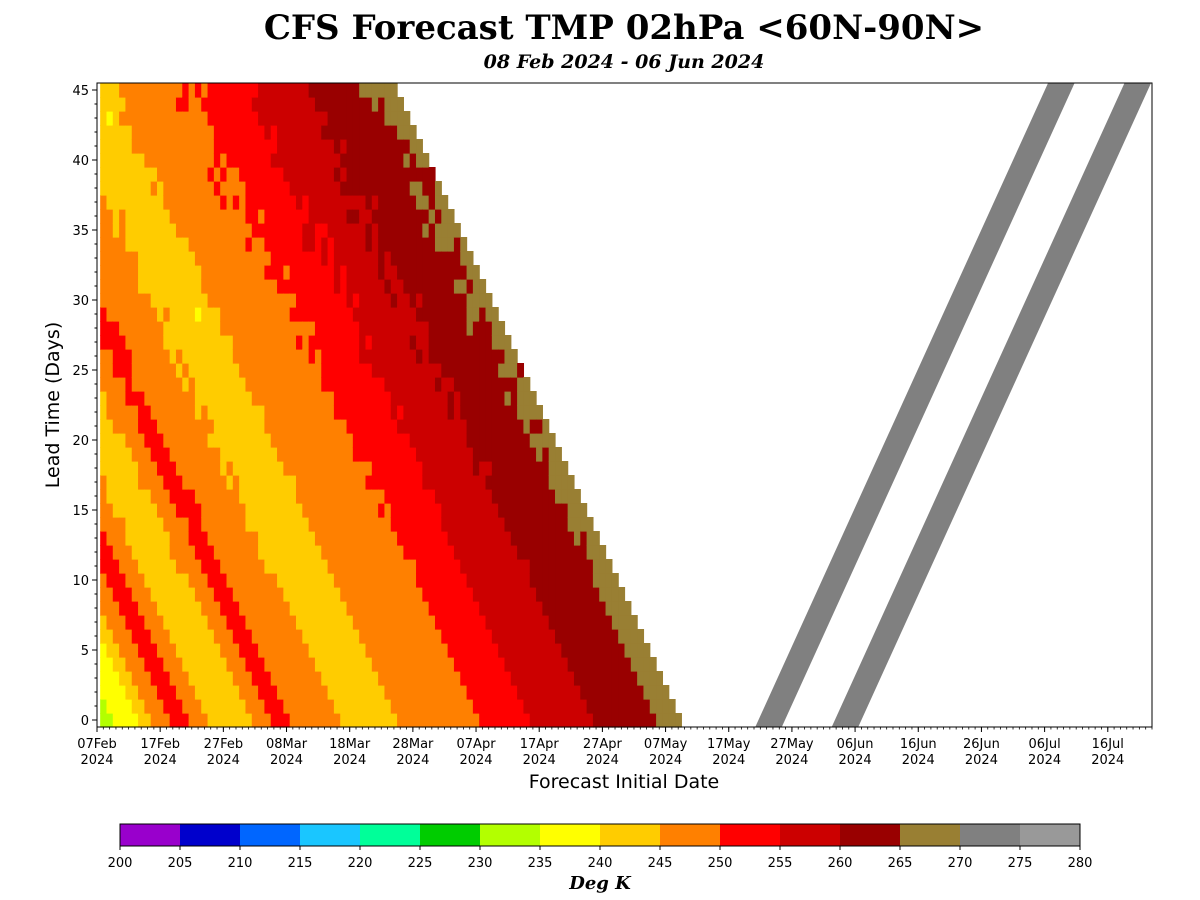 Image resolution: width=1200 pixels, height=900 pixels. Describe the element at coordinates (80, 441) in the screenshot. I see `y-tick-label: 20` at that location.